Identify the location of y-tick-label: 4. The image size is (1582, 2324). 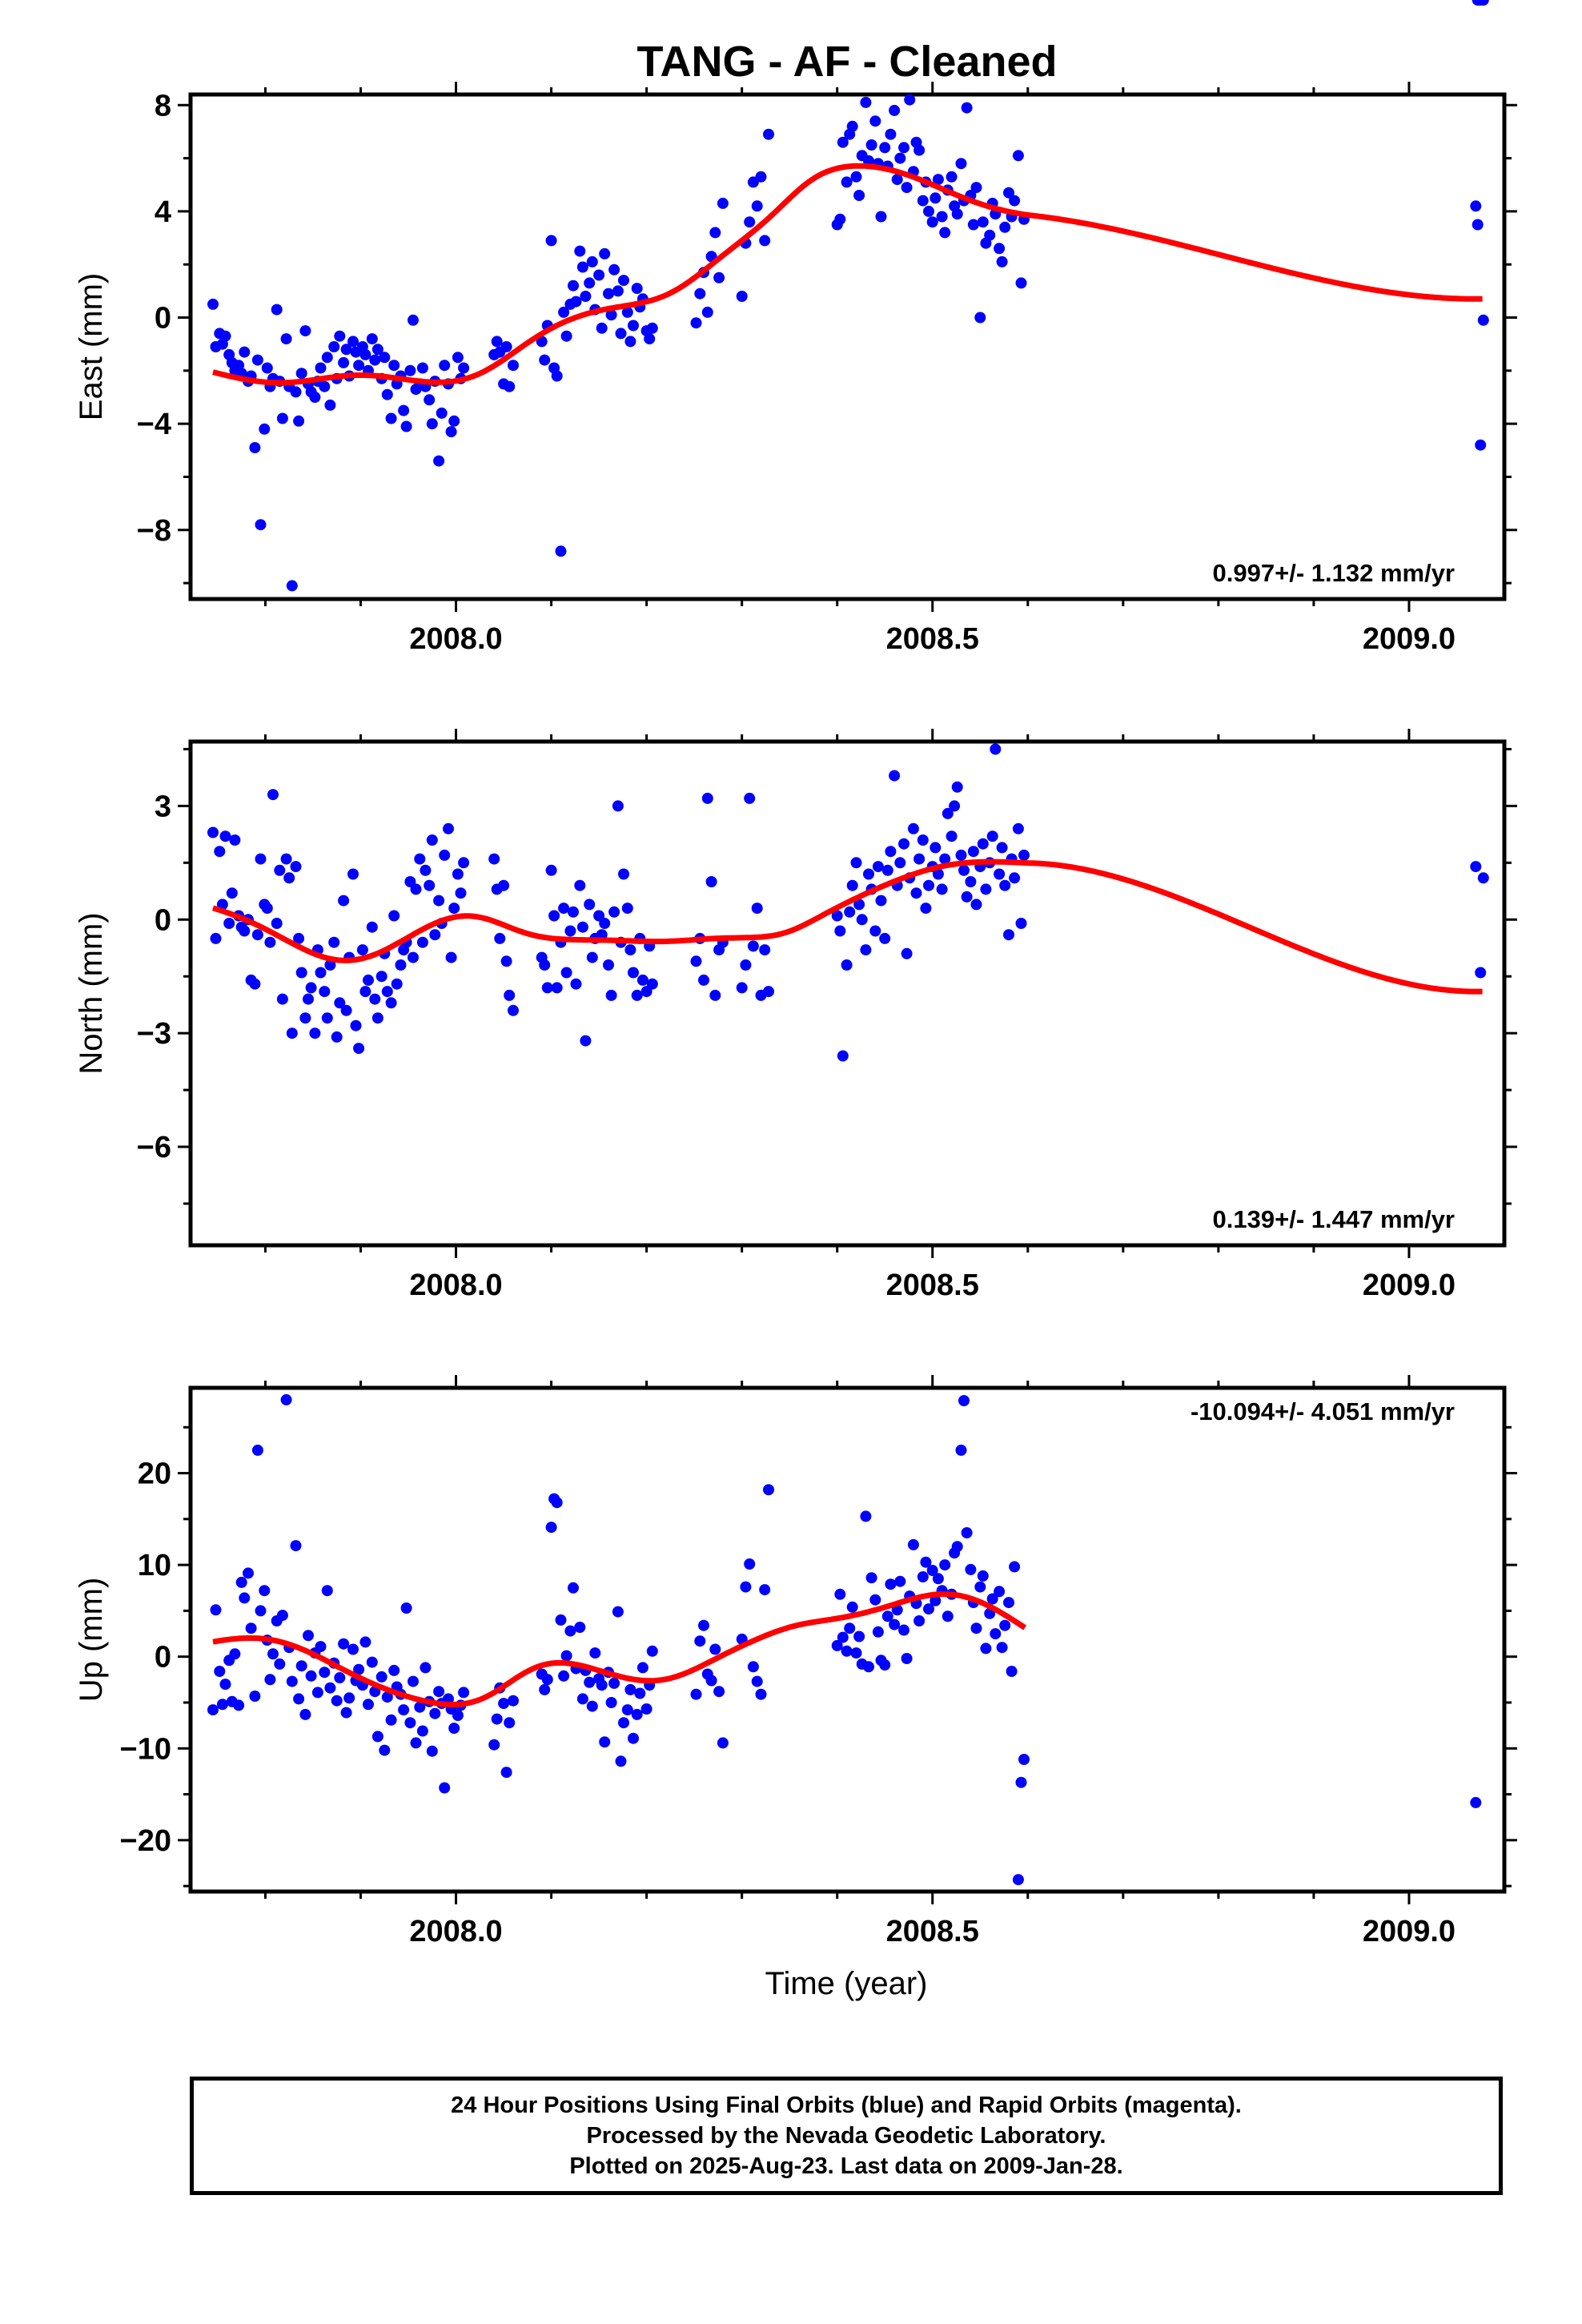
(163, 212).